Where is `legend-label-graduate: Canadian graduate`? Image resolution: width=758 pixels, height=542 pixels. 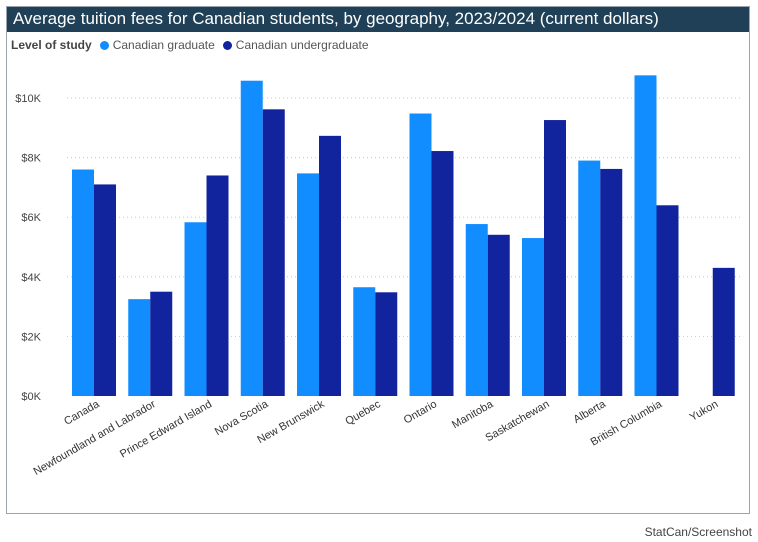
legend-label-graduate: Canadian graduate is located at coordinates (163, 45).